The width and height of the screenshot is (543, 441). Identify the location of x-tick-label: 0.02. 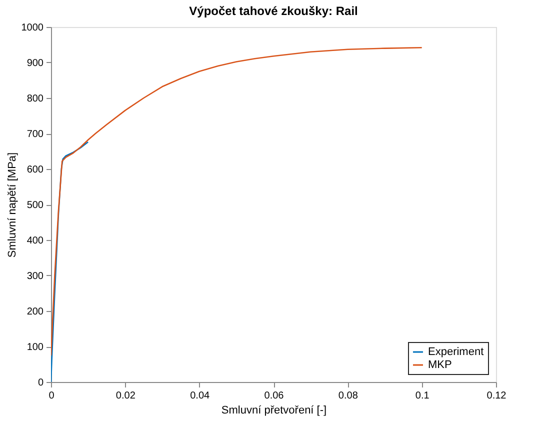
(126, 396).